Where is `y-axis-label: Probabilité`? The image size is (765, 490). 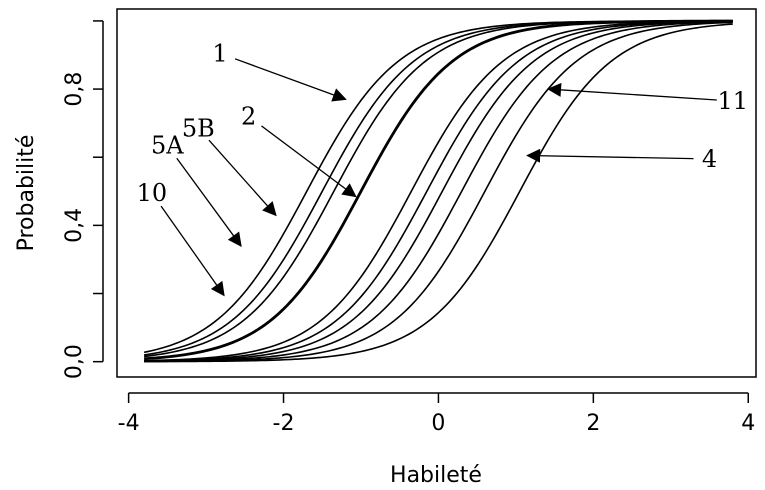 y-axis-label: Probabilité is located at coordinates (26, 193).